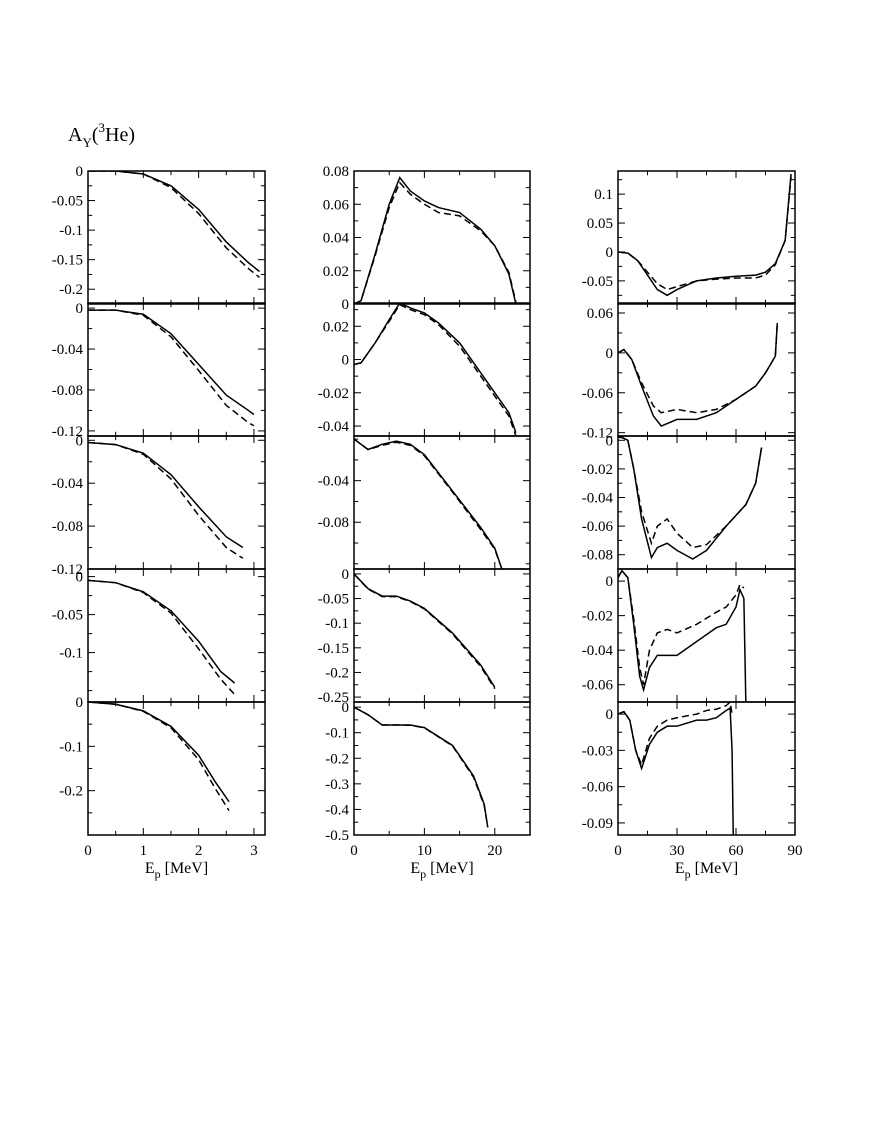 The width and height of the screenshot is (884, 1144). Describe the element at coordinates (333, 698) in the screenshot. I see `y-tick-label: -0.25` at that location.